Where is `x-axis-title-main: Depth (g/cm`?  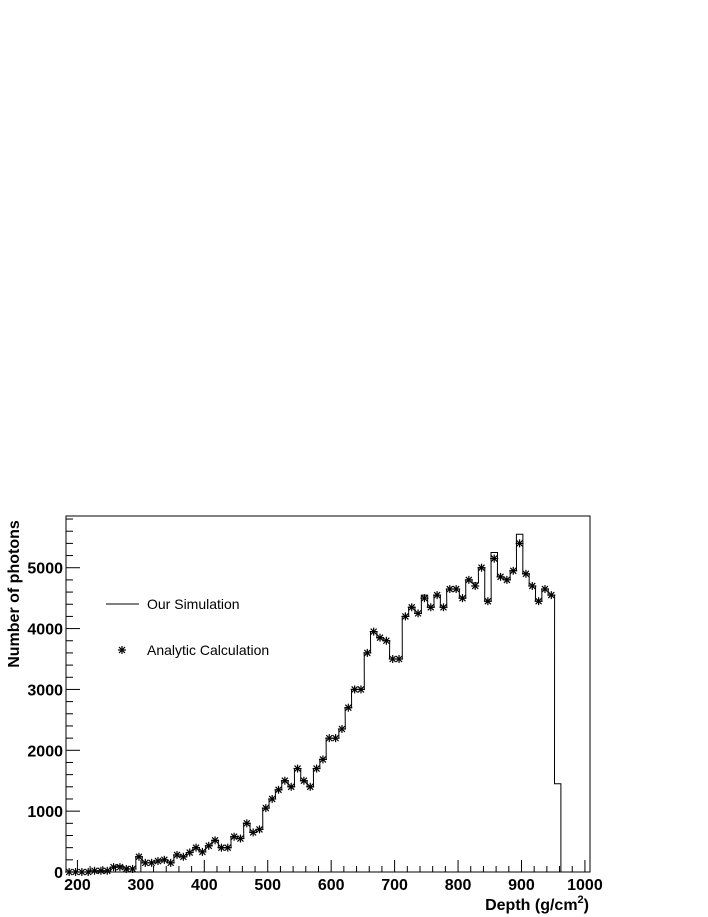
x-axis-title-main: Depth (g/cm is located at coordinates (531, 905).